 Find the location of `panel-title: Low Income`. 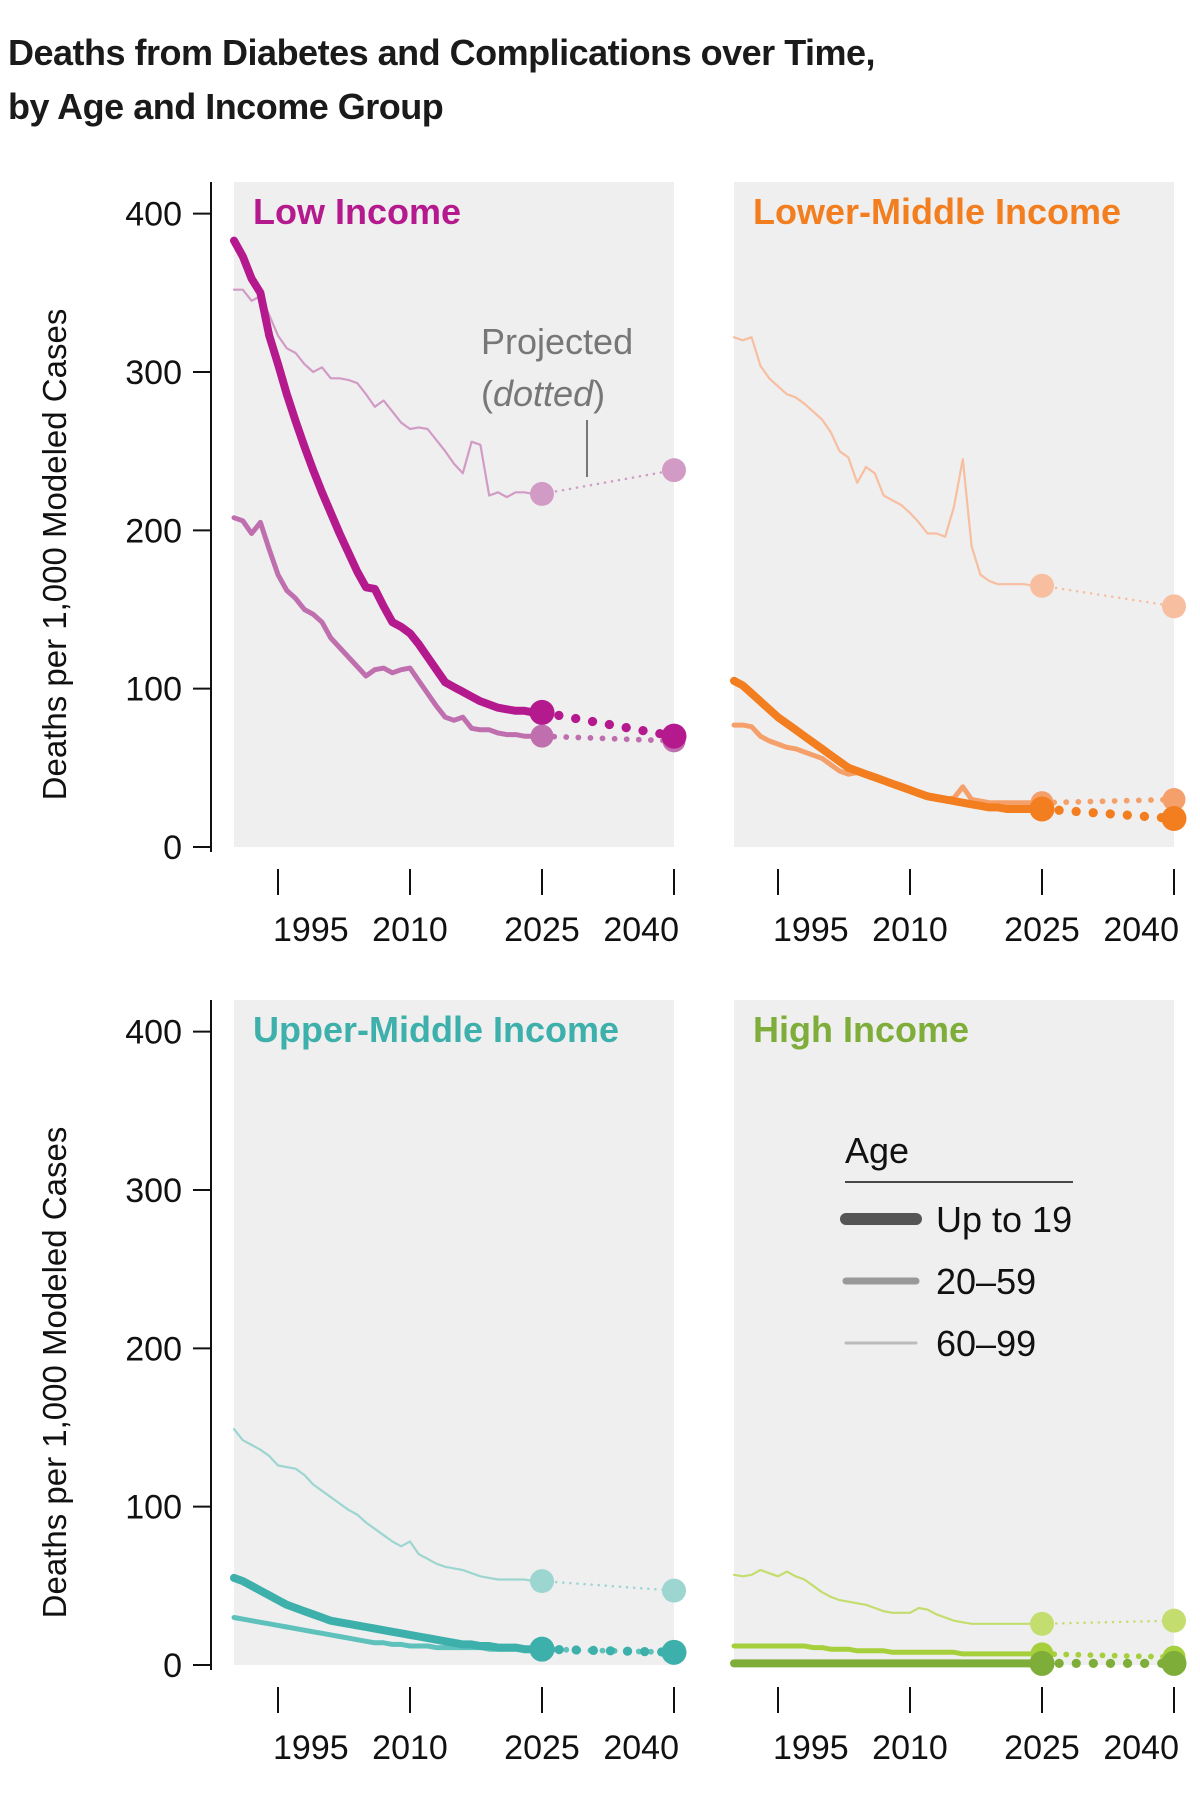

panel-title: Low Income is located at coordinates (357, 211).